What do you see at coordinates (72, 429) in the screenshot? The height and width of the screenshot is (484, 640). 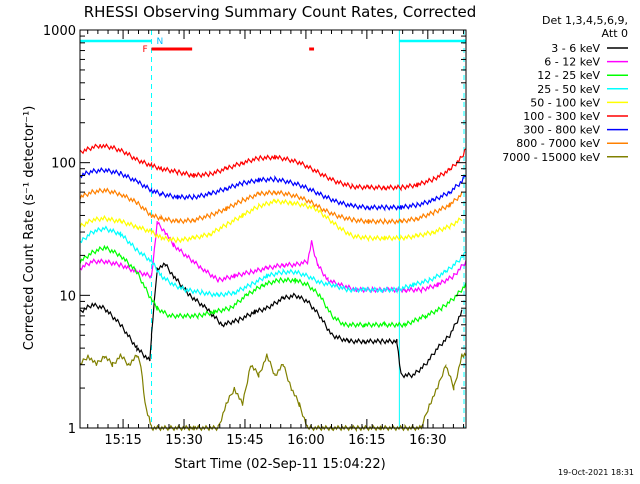 I see `y-tick-label-0: 1` at bounding box center [72, 429].